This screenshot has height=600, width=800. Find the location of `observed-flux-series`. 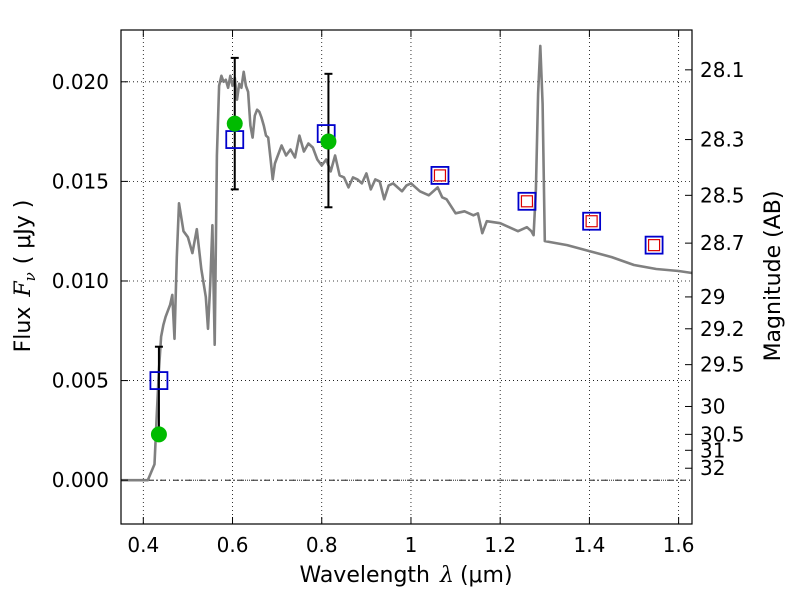

observed-flux-series is located at coordinates (243, 279).